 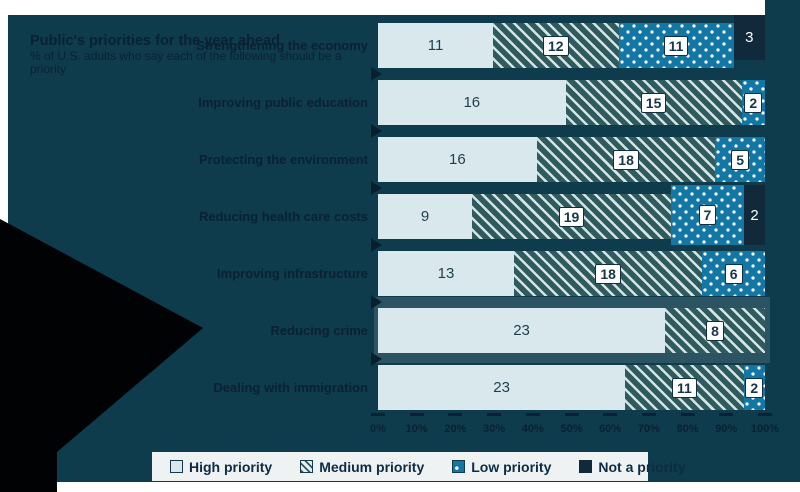 What do you see at coordinates (378, 429) in the screenshot?
I see `x-axis-tick-label: 0%` at bounding box center [378, 429].